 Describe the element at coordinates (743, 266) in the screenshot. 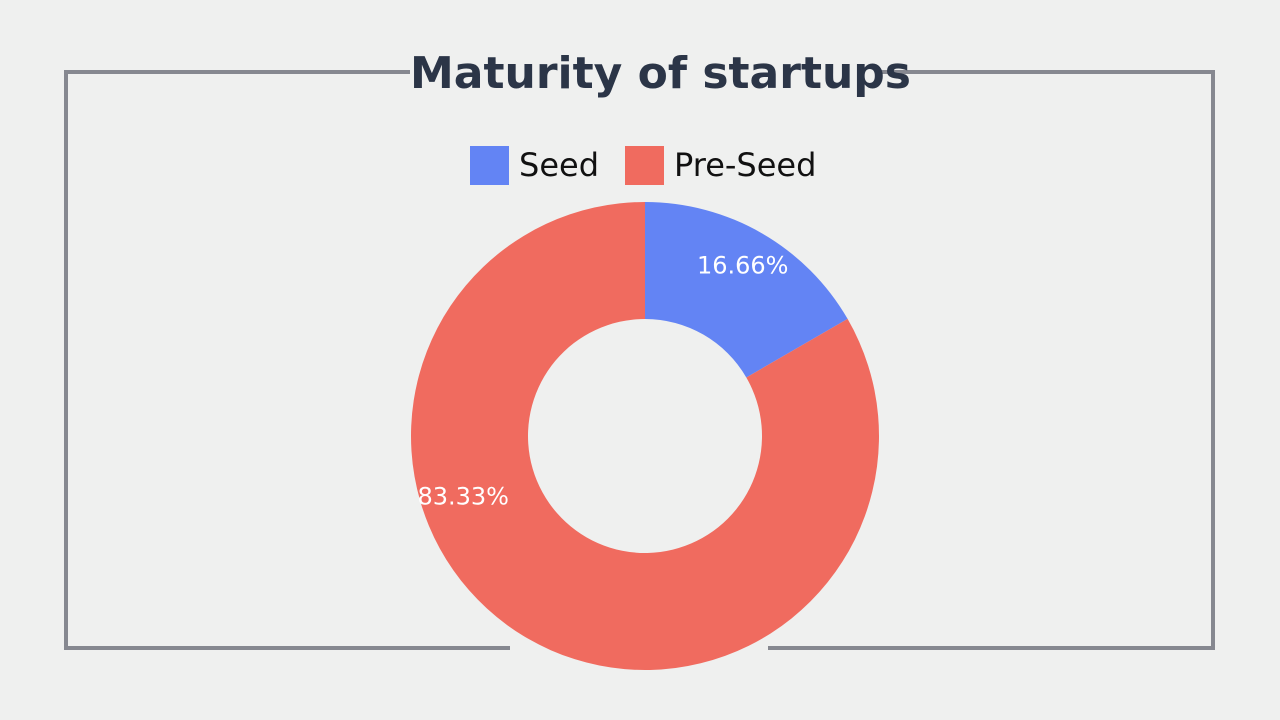

I see `data-label-seed: 16.66%` at that location.